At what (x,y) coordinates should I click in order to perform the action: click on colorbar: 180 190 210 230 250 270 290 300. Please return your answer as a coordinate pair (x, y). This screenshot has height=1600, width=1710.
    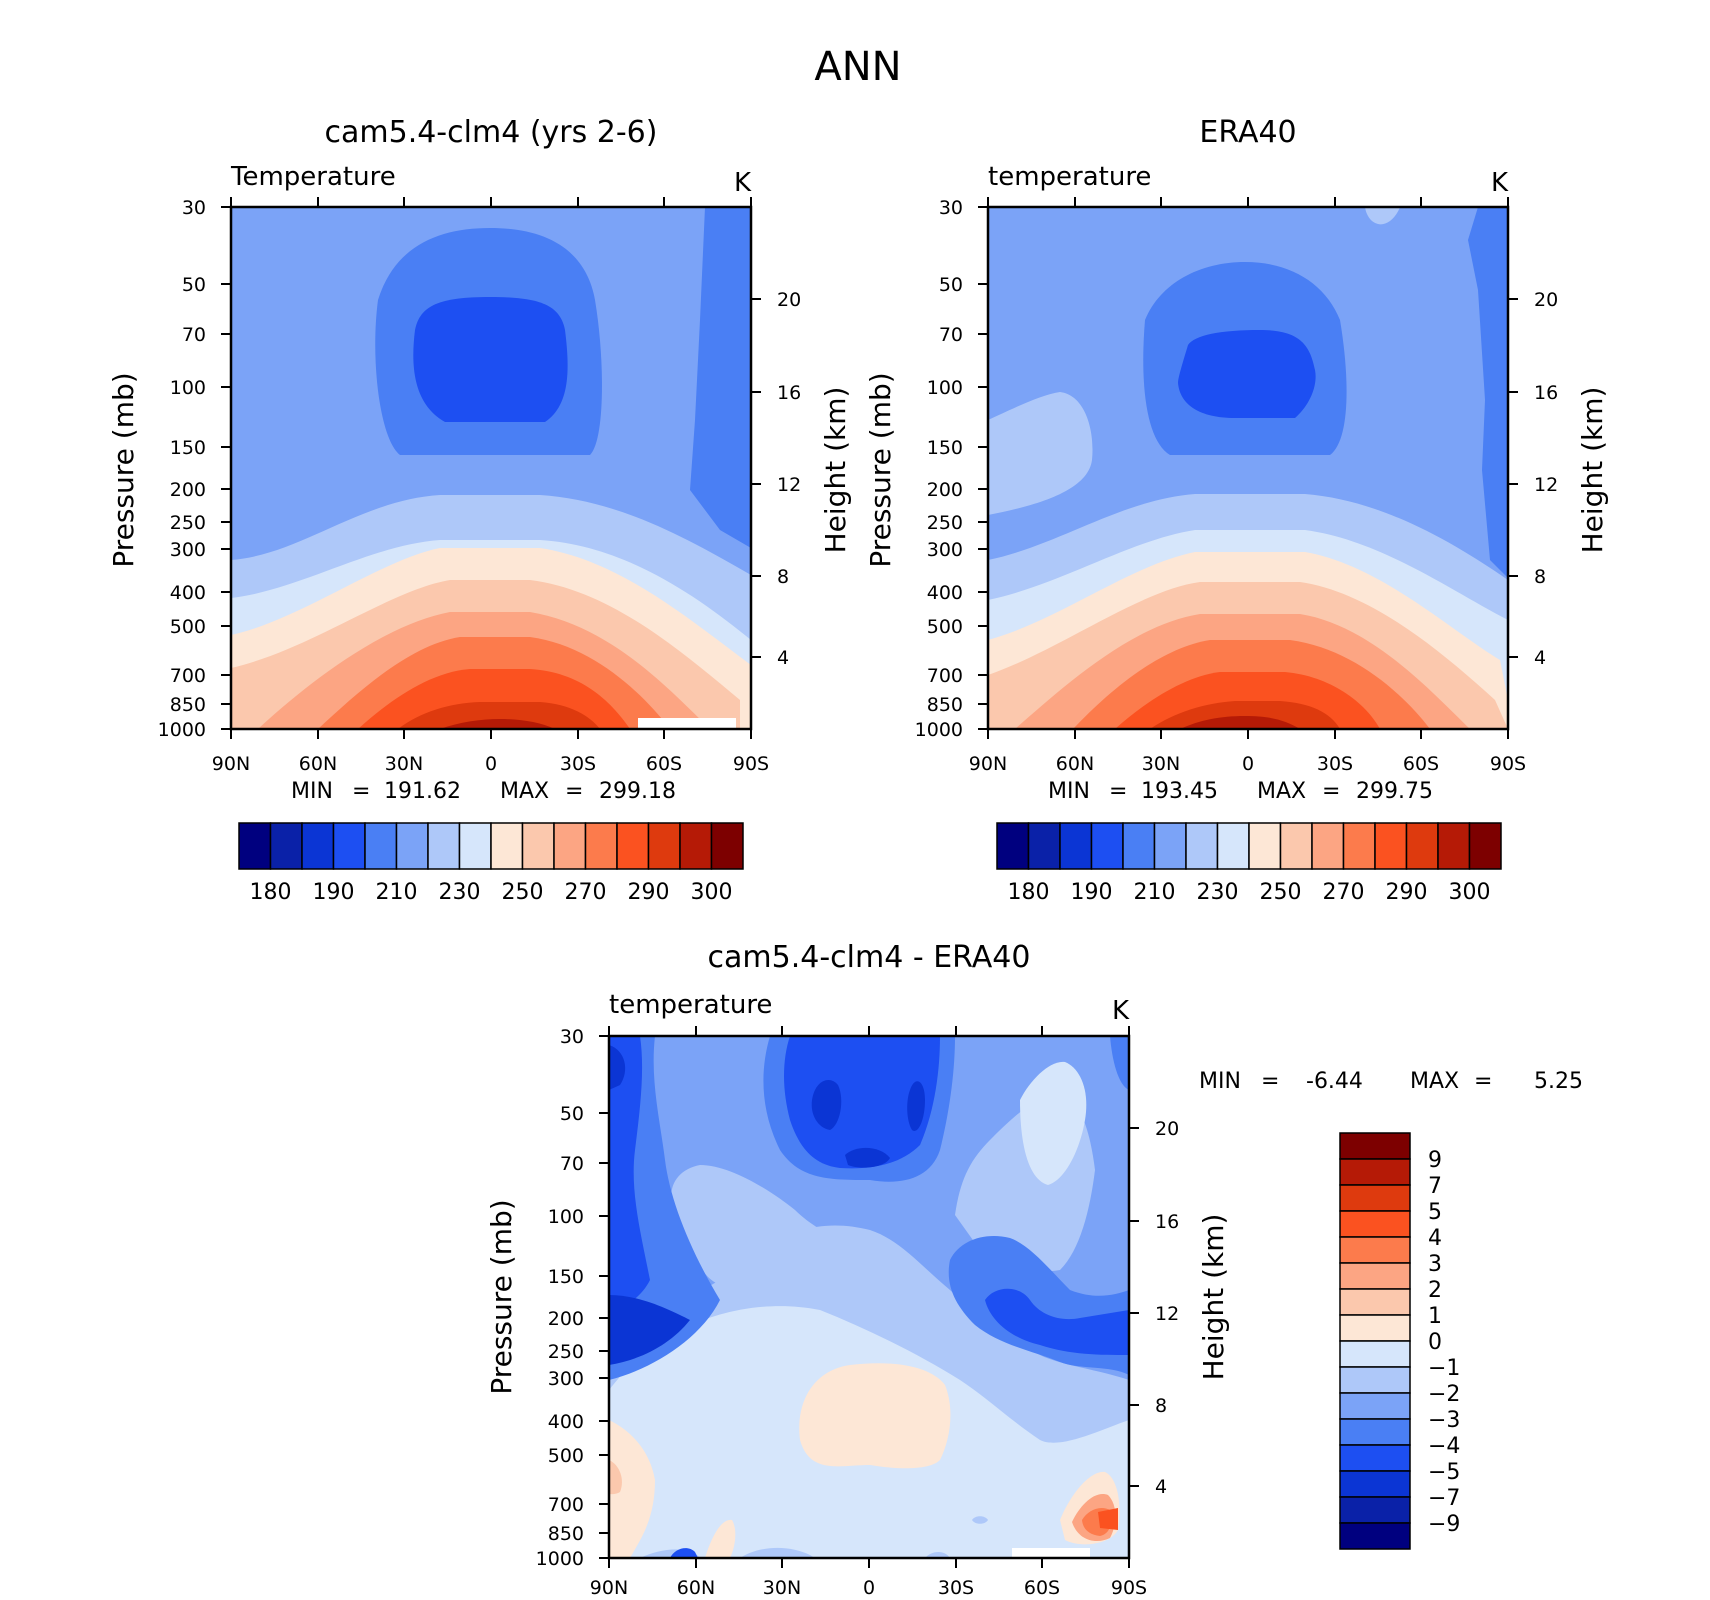
    Looking at the image, I should click on (1249, 863).